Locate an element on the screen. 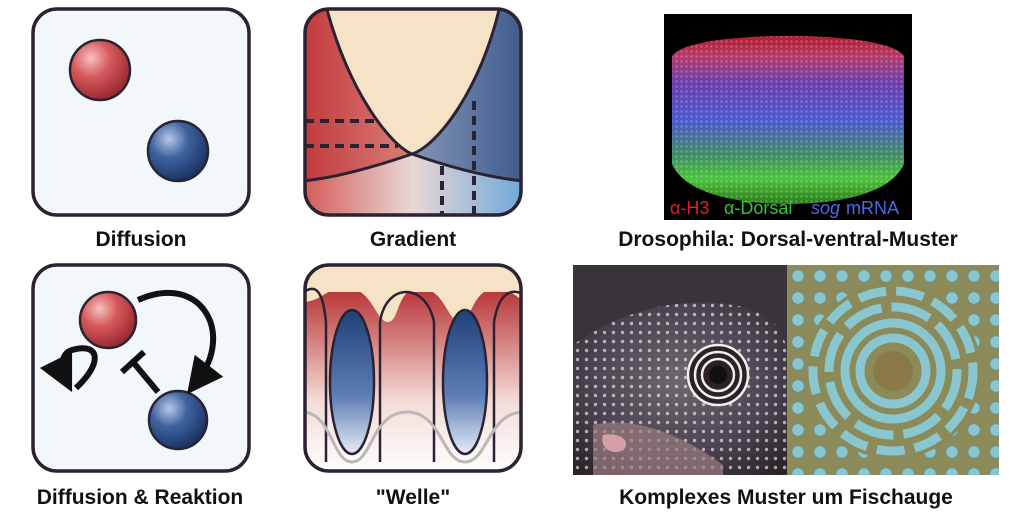 The height and width of the screenshot is (525, 1036). caption-gradient: Gradient is located at coordinates (413, 239).